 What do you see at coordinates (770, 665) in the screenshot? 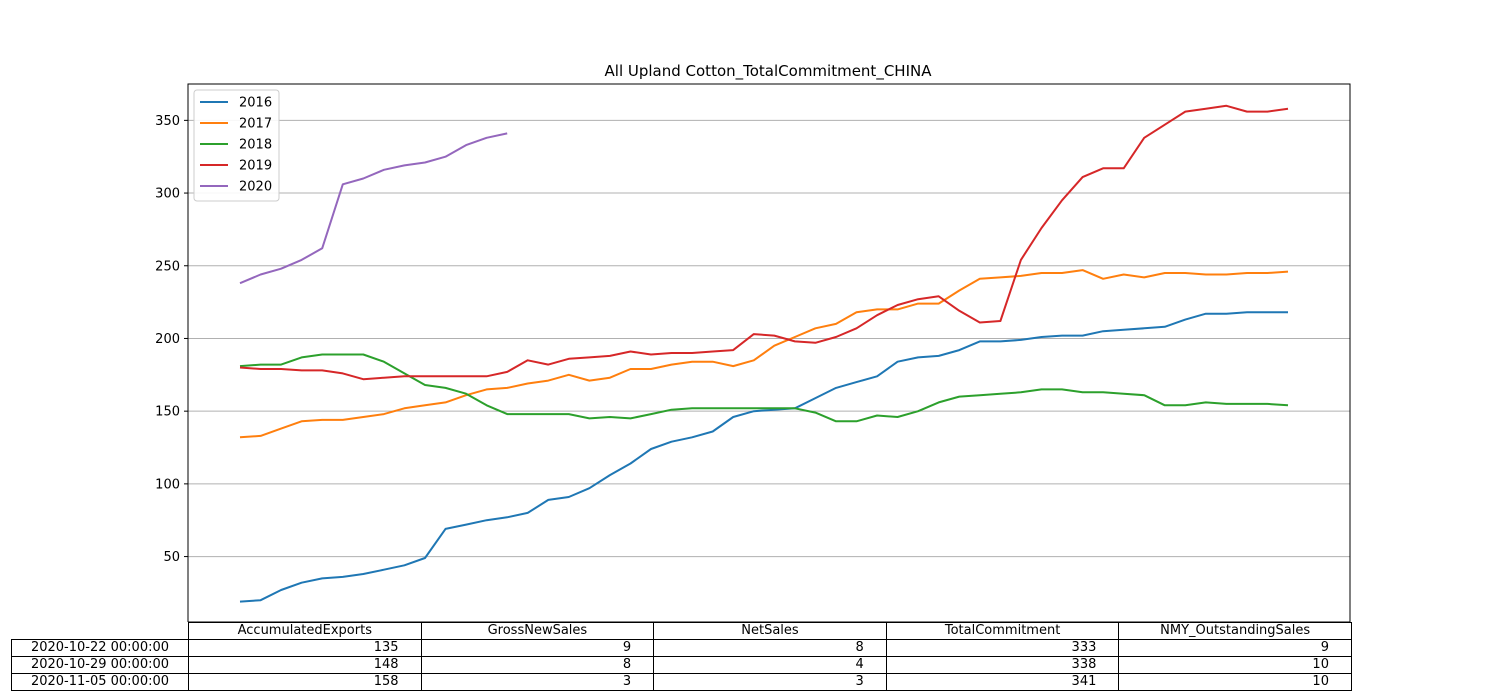
I see `table-cell: 4` at bounding box center [770, 665].